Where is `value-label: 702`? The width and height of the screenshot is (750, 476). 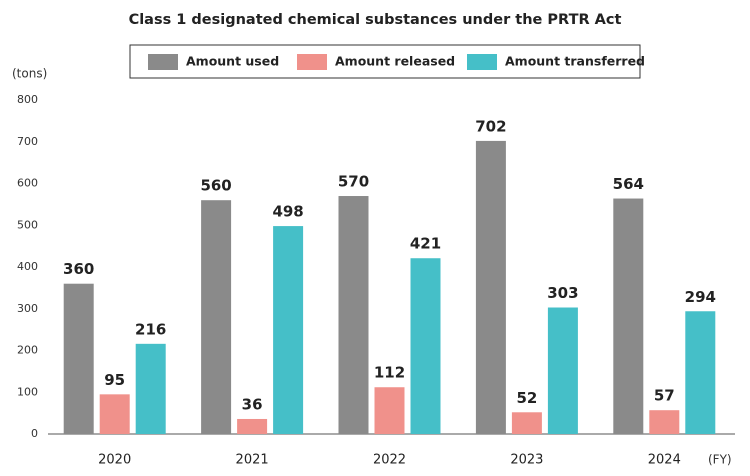 value-label: 702 is located at coordinates (490, 126).